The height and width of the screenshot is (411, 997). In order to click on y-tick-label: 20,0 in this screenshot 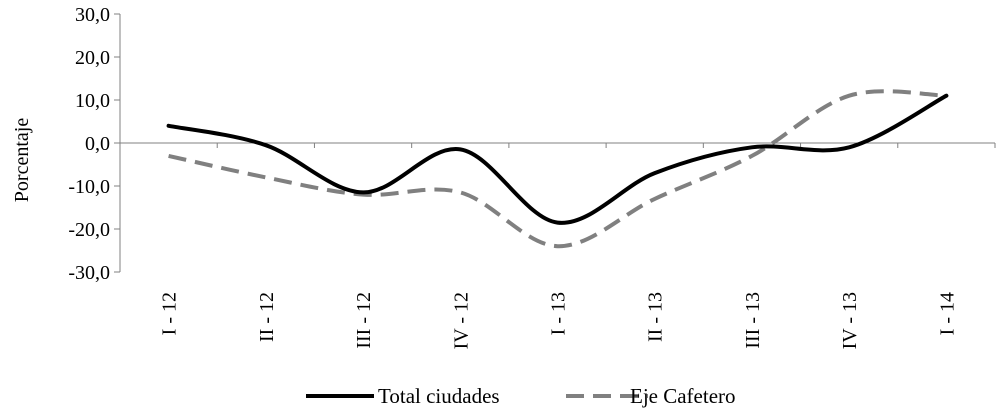, I will do `click(92, 58)`.